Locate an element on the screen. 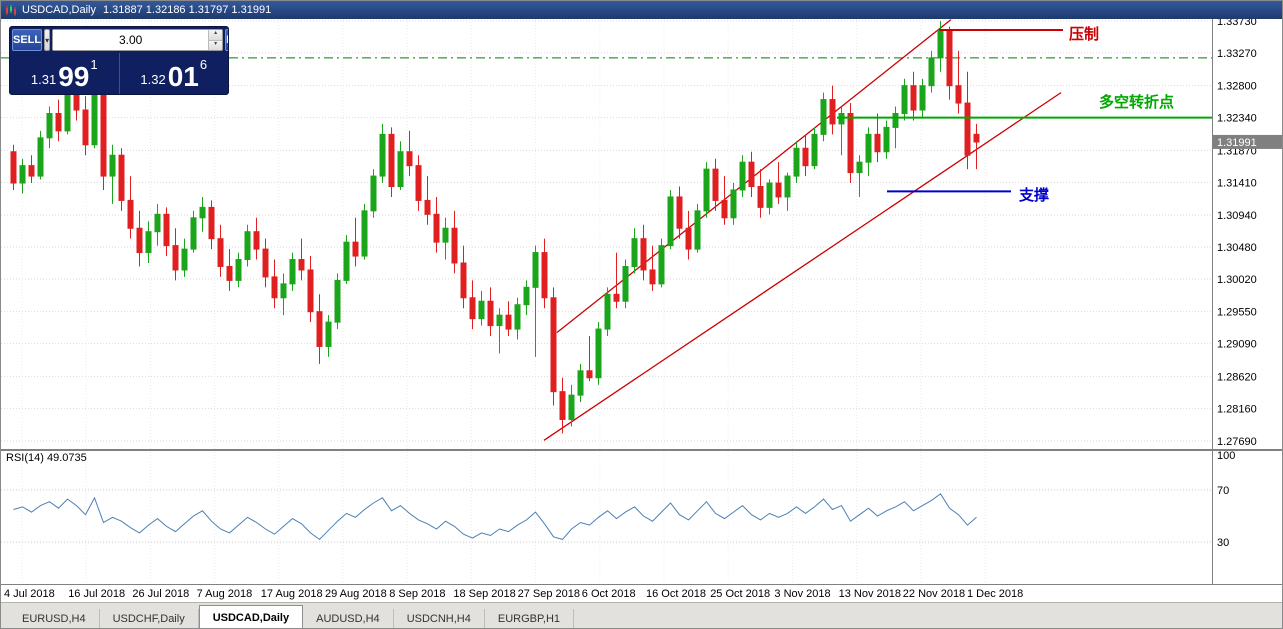  chart-tab-usdcnh-h4: USDCNH,H4 is located at coordinates (439, 618).